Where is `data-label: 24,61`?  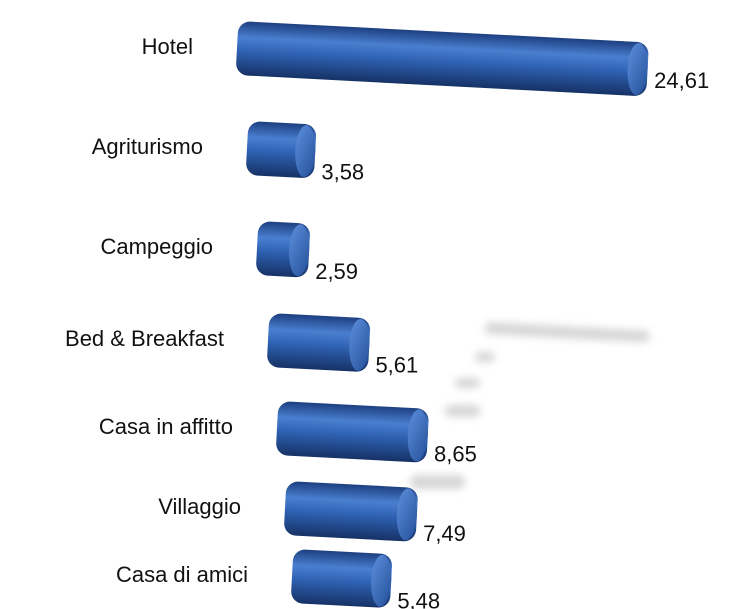
data-label: 24,61 is located at coordinates (681, 80).